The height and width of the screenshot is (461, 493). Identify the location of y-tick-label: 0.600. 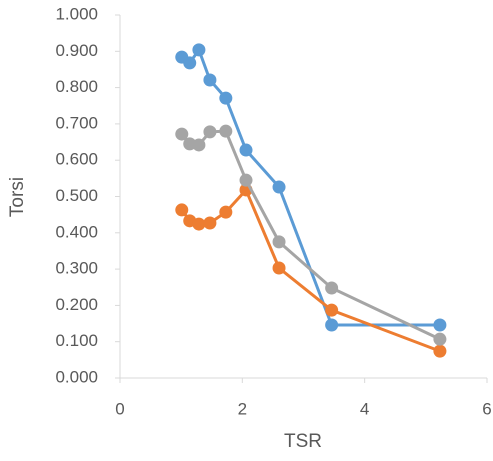
(76, 159).